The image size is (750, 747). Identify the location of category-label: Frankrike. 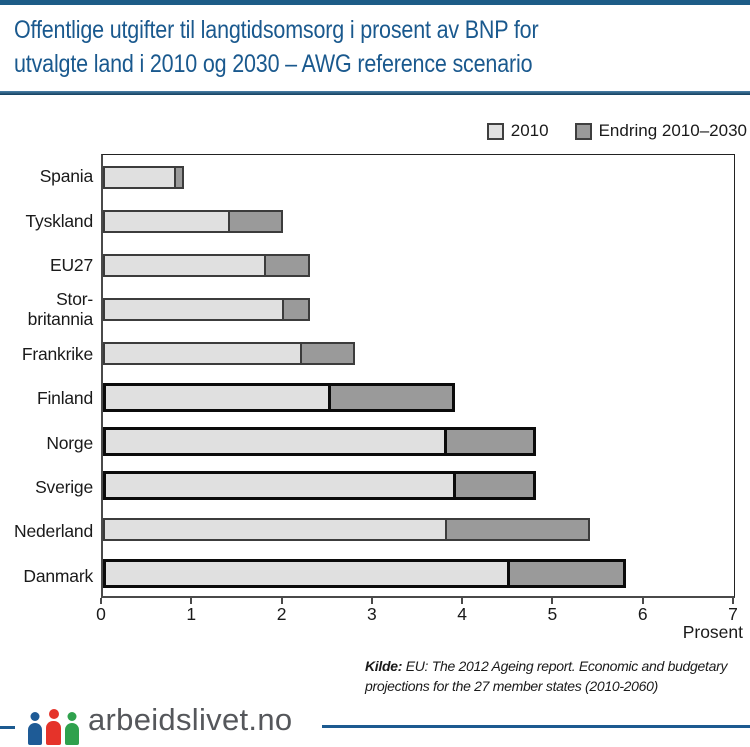
(57, 353).